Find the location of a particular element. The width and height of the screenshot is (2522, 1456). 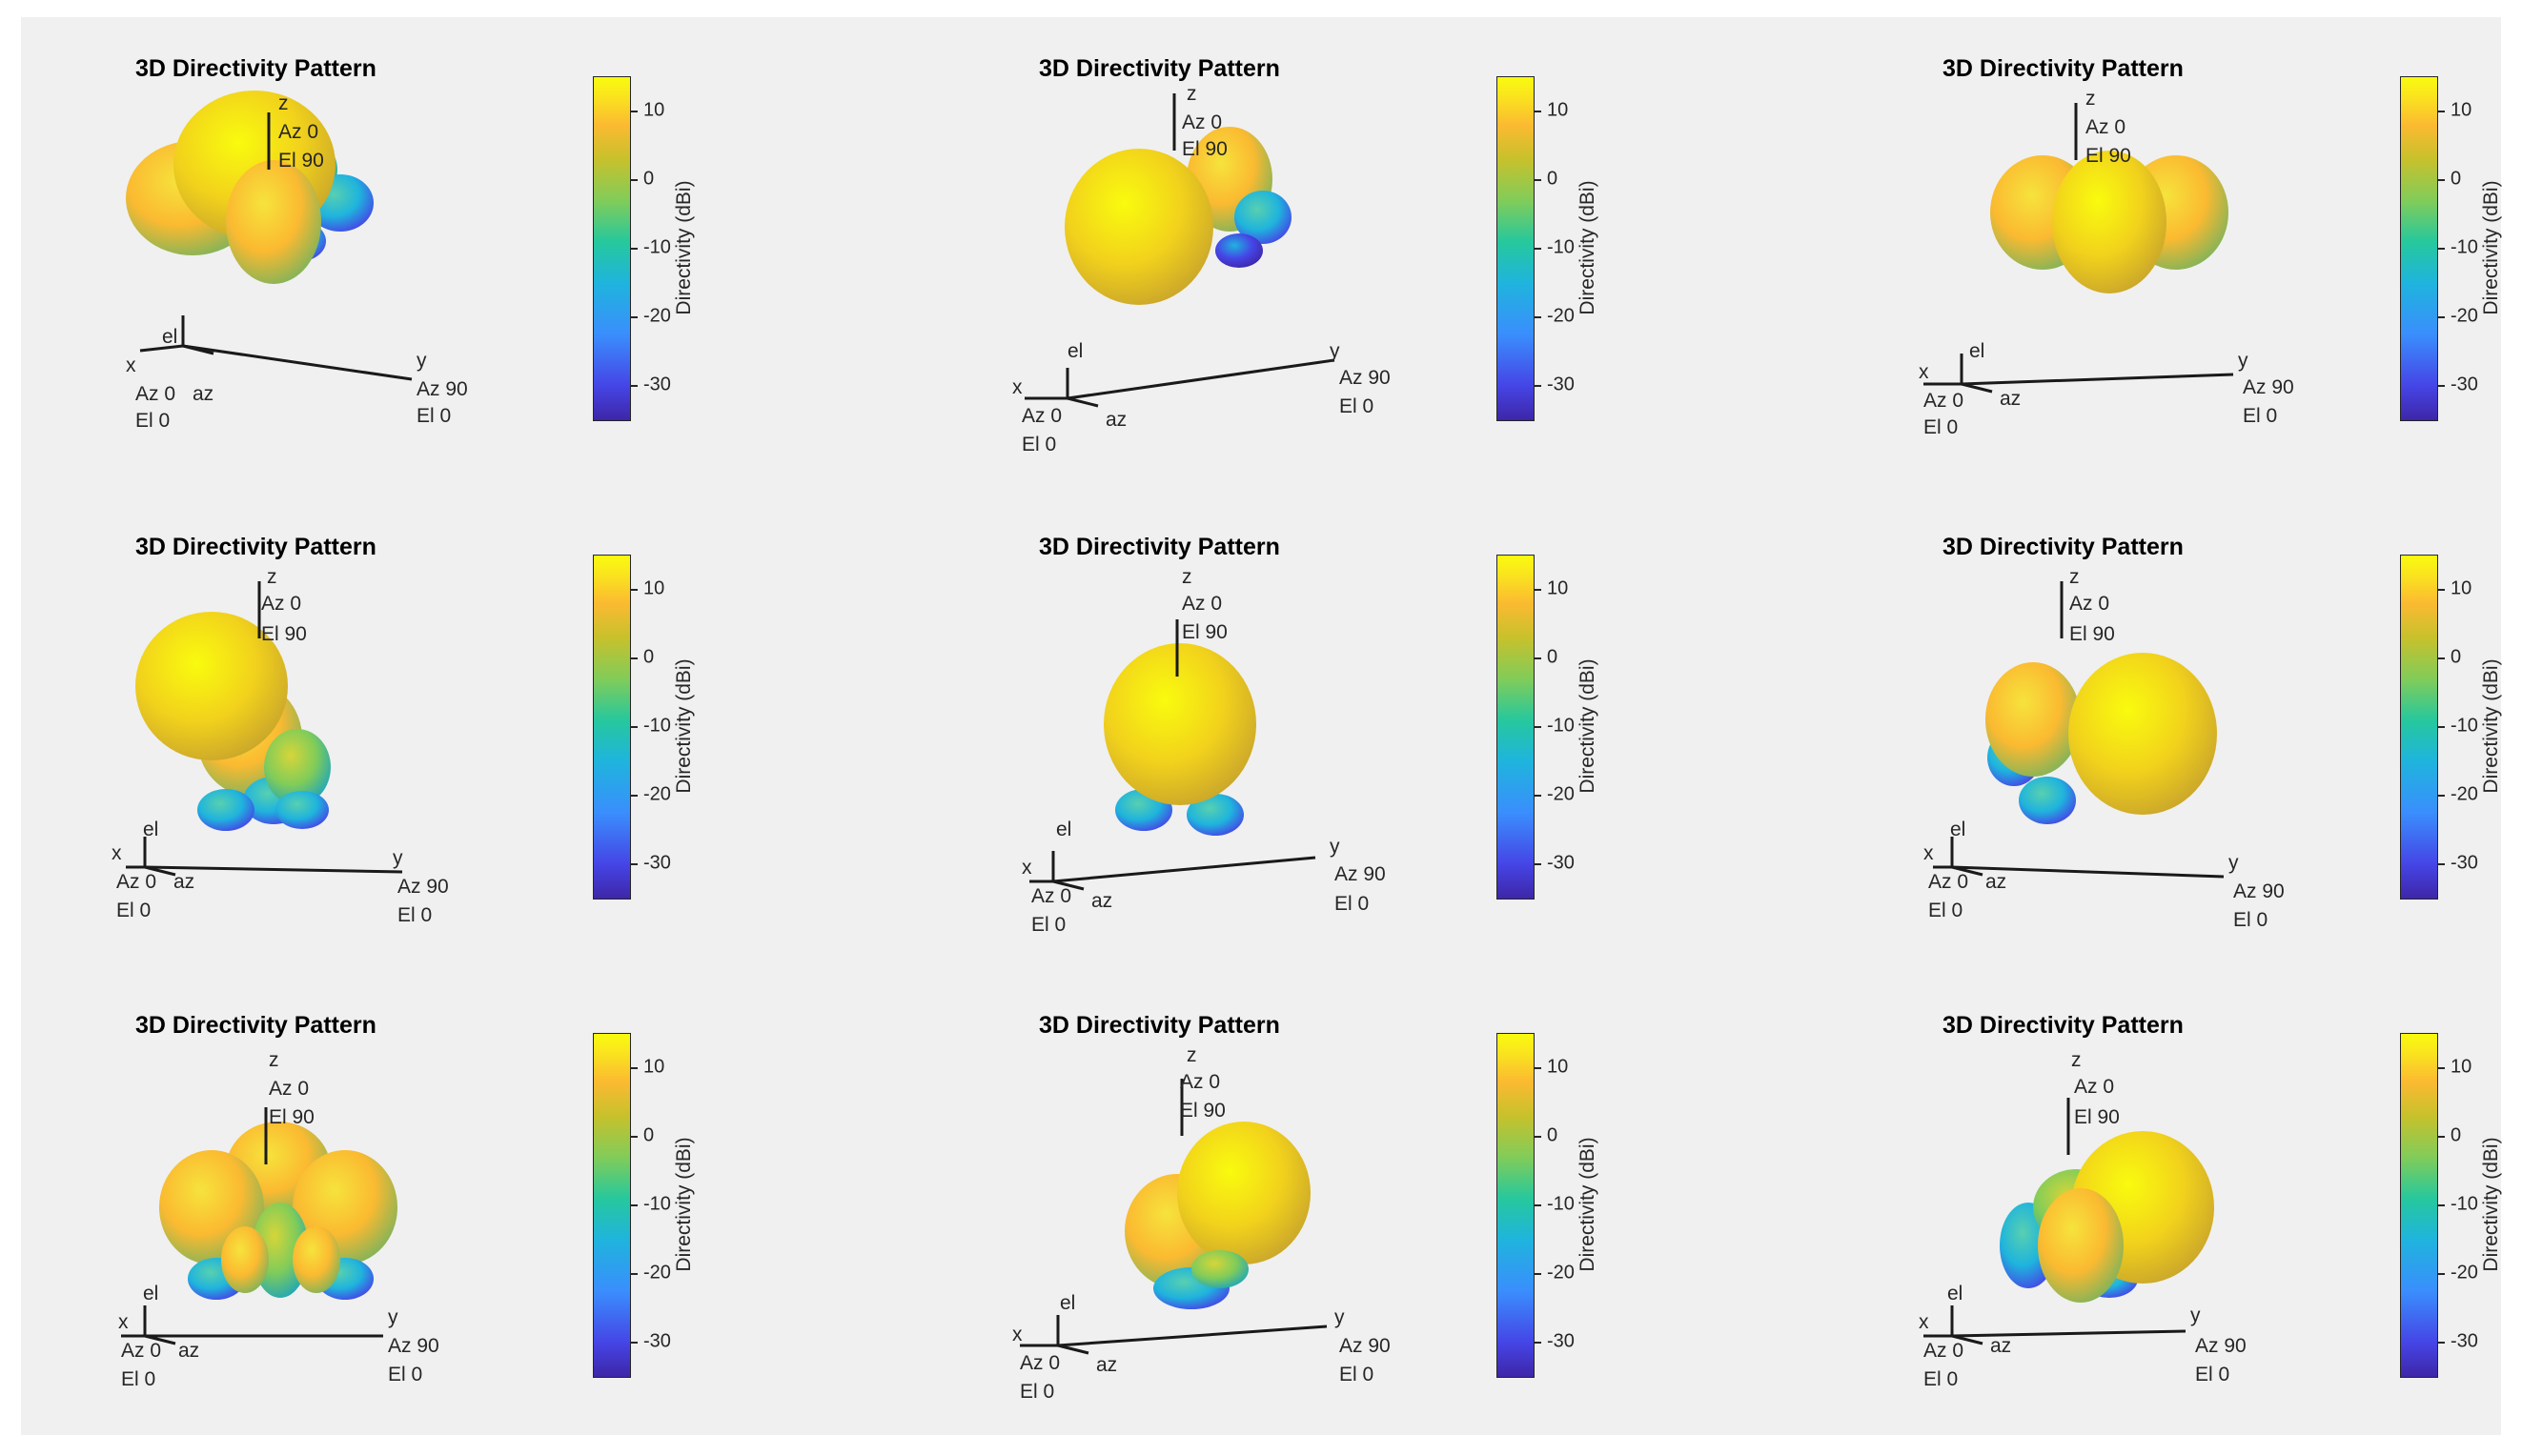

z-az-axis-label: Az 0 is located at coordinates (289, 1089).